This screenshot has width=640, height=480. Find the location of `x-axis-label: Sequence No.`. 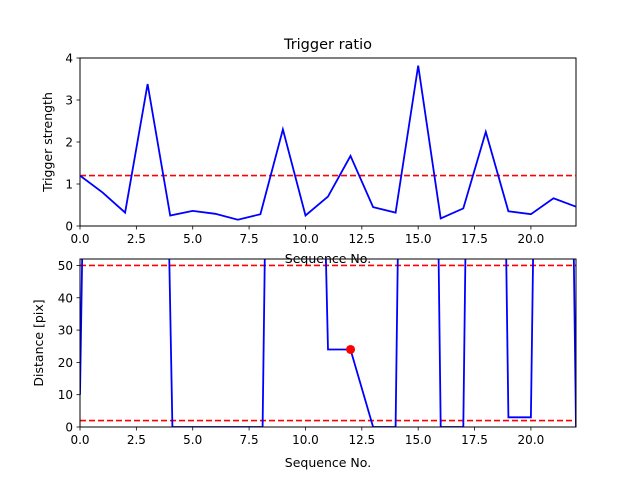

x-axis-label: Sequence No. is located at coordinates (328, 462).